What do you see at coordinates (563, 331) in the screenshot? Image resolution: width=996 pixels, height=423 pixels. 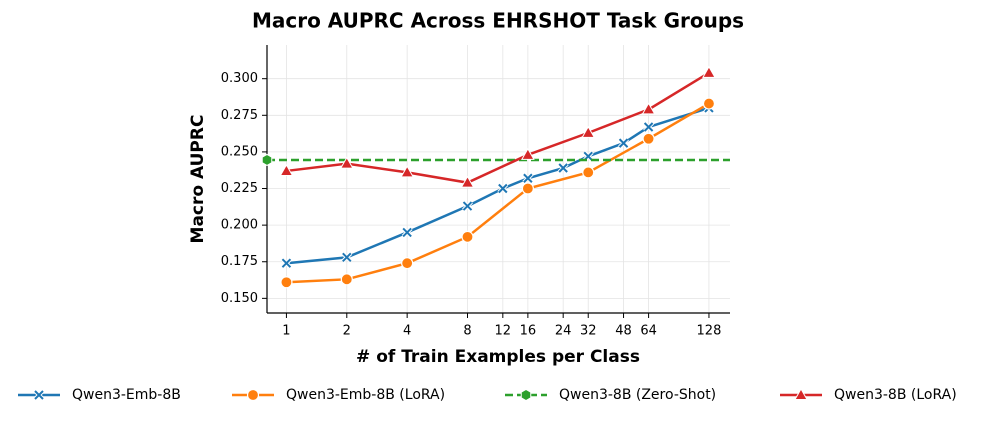 I see `x-tick-label: 24` at bounding box center [563, 331].